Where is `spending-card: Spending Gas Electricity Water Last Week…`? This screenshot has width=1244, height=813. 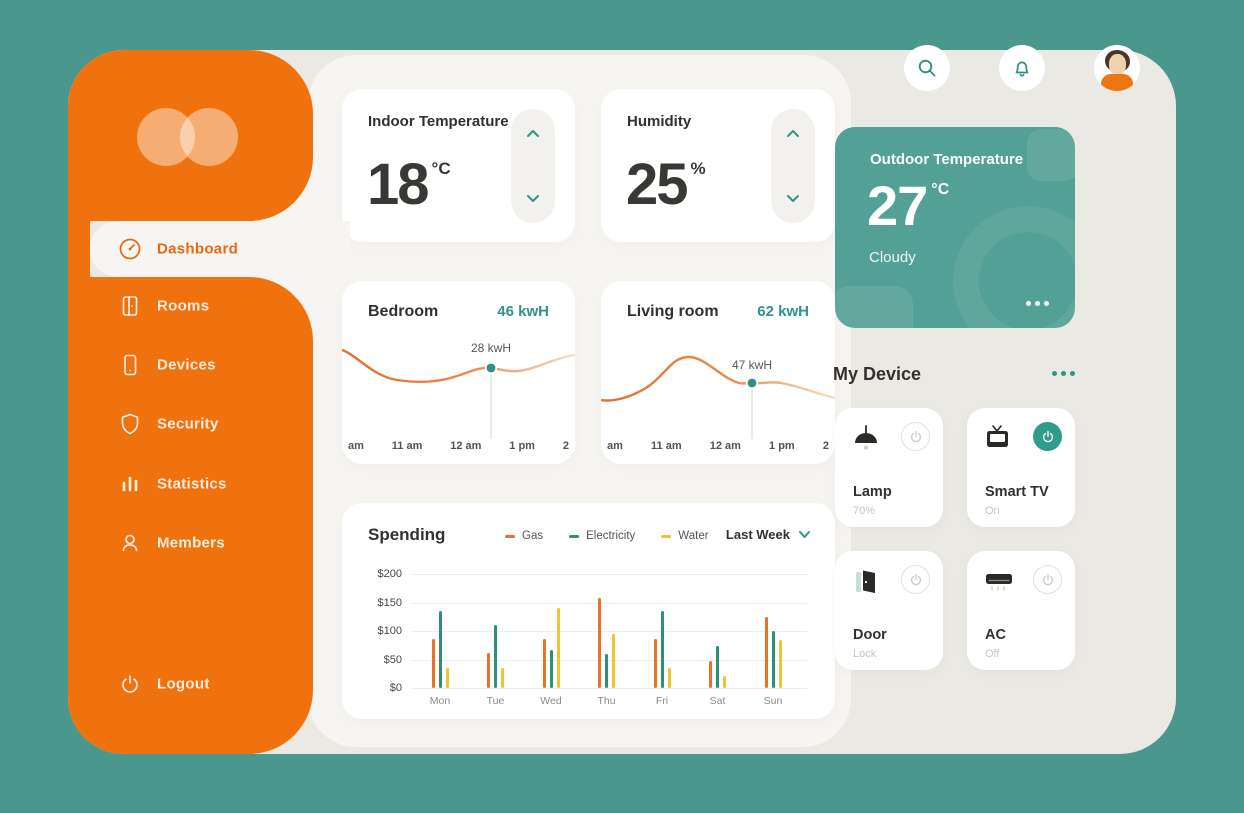
spending-card: Spending Gas Electricity Water Last Week… is located at coordinates (588, 611).